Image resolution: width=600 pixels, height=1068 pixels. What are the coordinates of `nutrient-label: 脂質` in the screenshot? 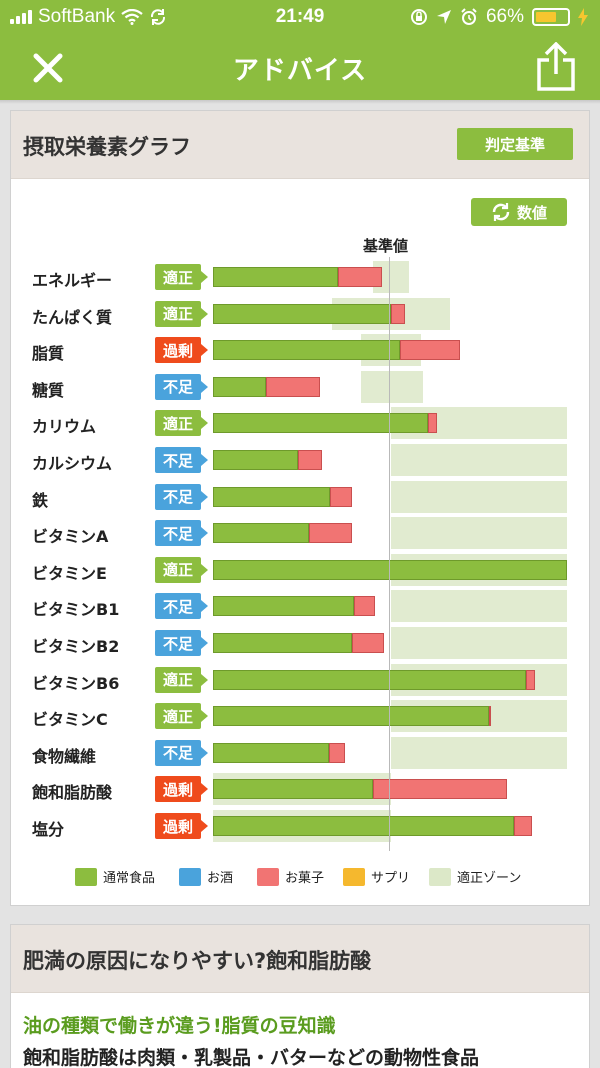 It's located at (48, 354).